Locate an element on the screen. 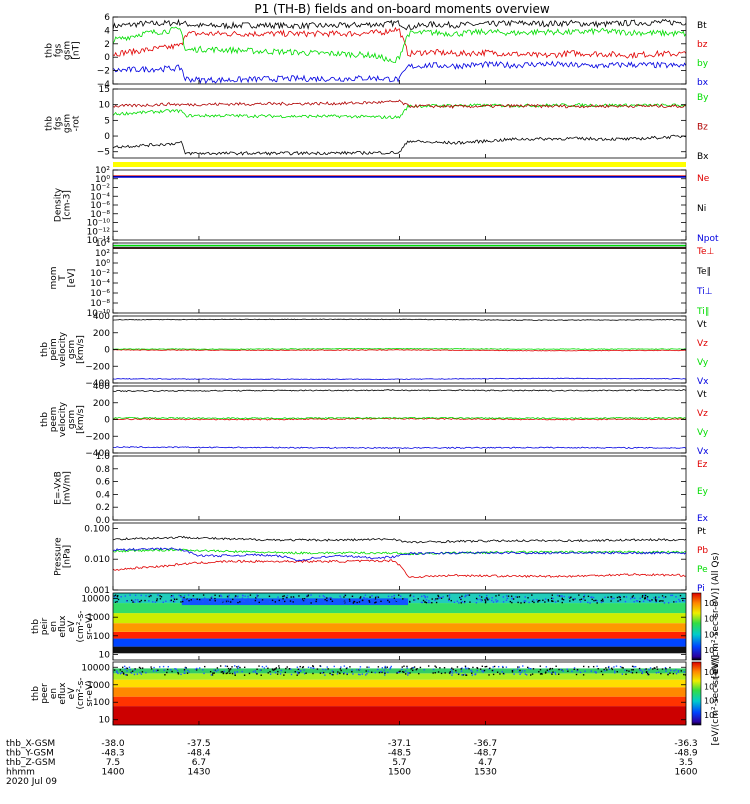  colorbar-tick-label: 10⁴ is located at coordinates (710, 634).